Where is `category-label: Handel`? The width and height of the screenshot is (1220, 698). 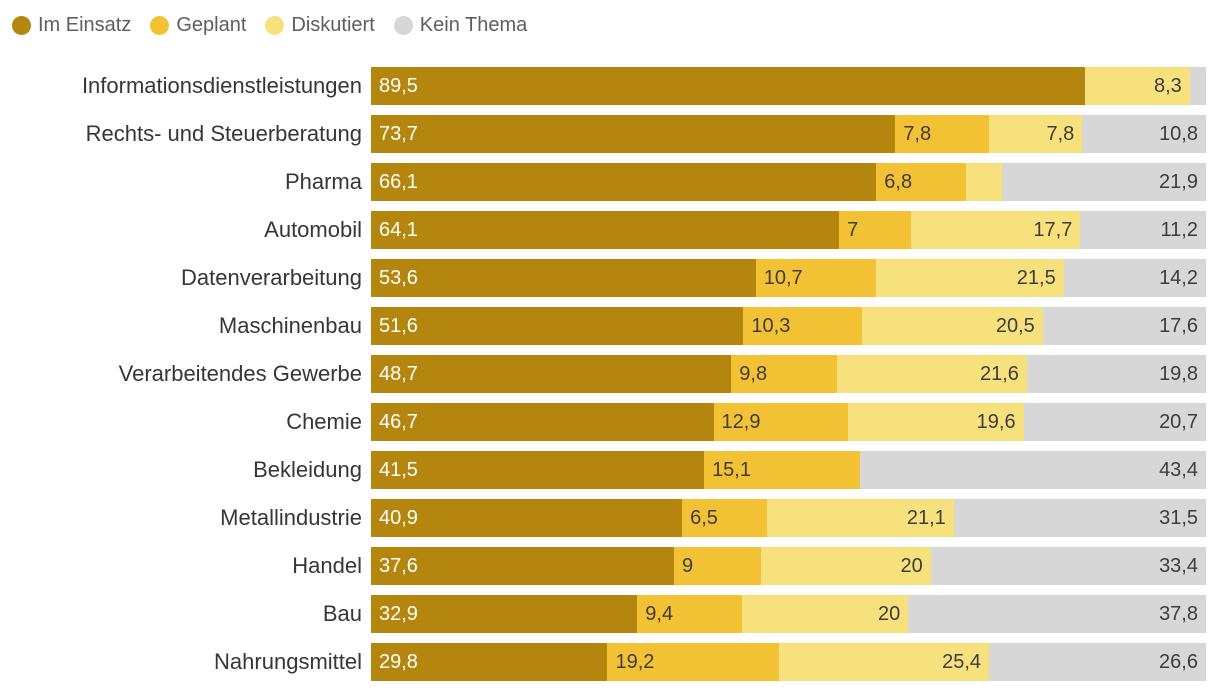
category-label: Handel is located at coordinates (327, 565).